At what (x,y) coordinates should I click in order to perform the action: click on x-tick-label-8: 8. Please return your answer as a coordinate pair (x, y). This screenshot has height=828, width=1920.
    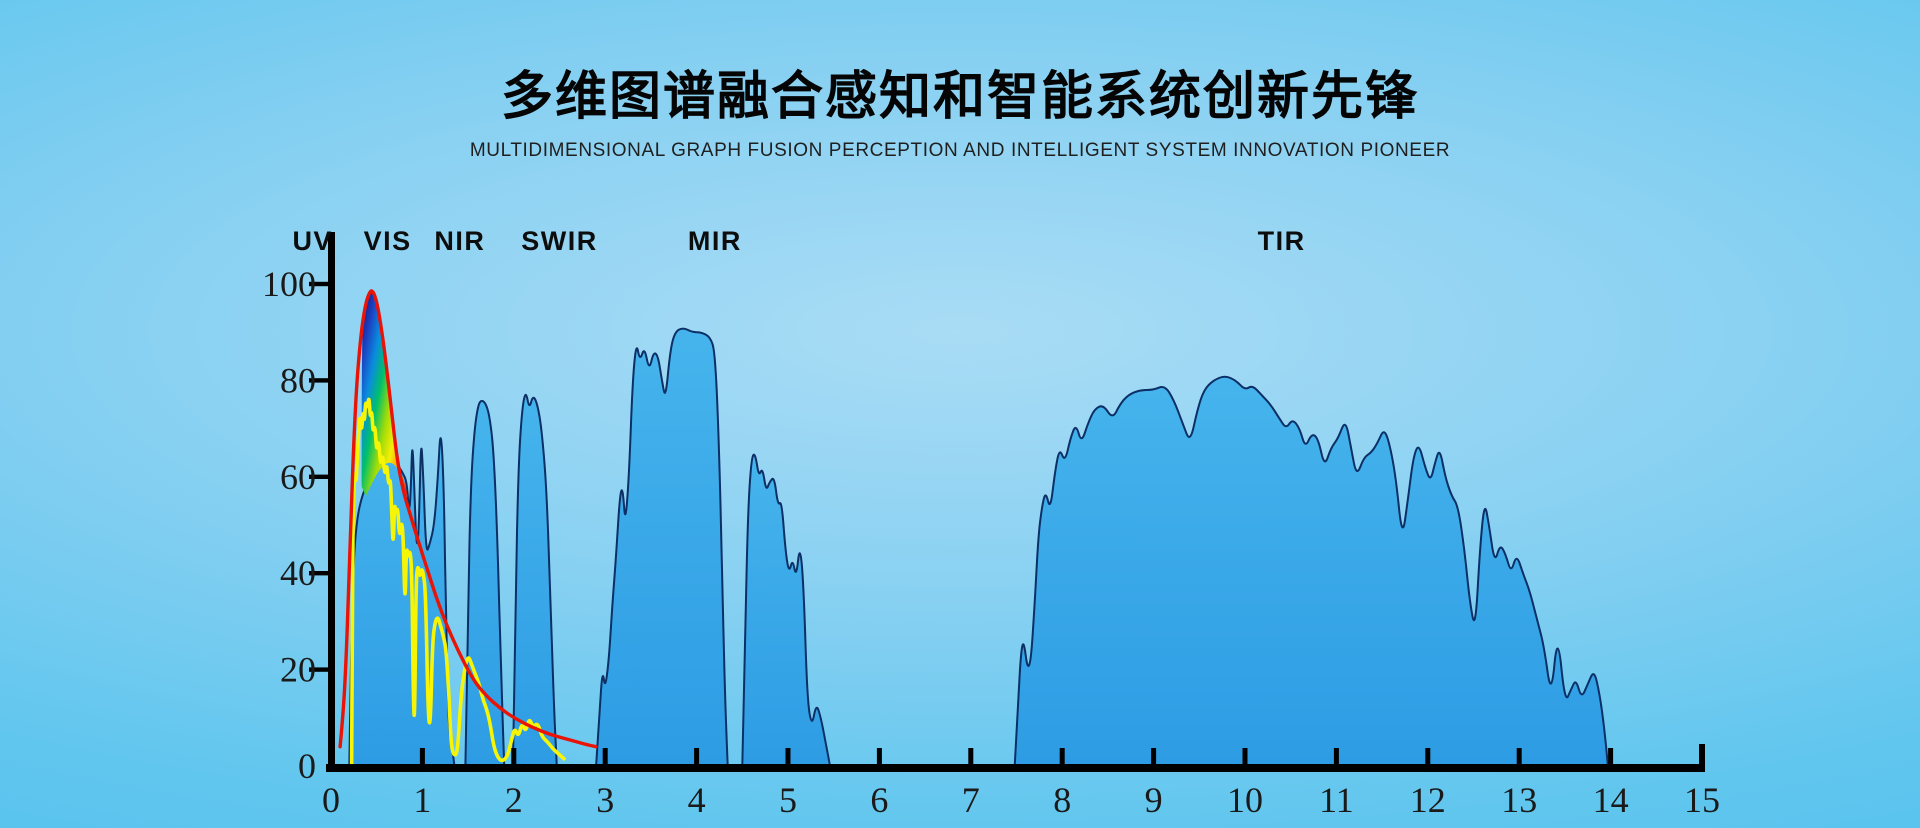
    Looking at the image, I should click on (1062, 800).